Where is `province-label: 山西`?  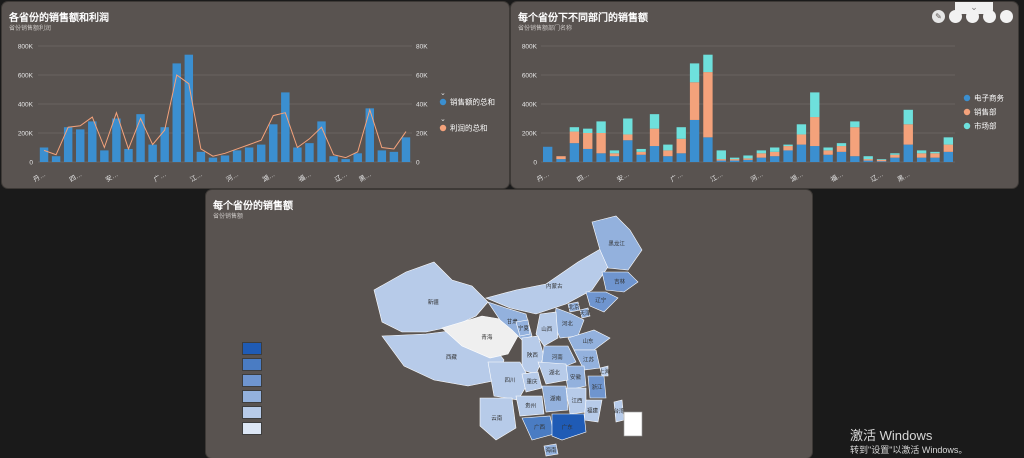 province-label: 山西 is located at coordinates (547, 329).